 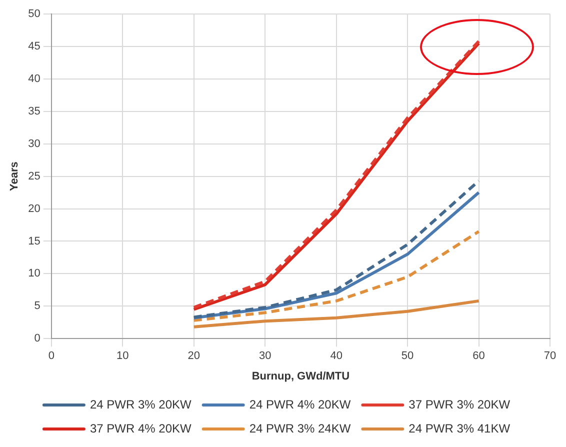 What do you see at coordinates (34, 176) in the screenshot?
I see `y-tick-label: 25` at bounding box center [34, 176].